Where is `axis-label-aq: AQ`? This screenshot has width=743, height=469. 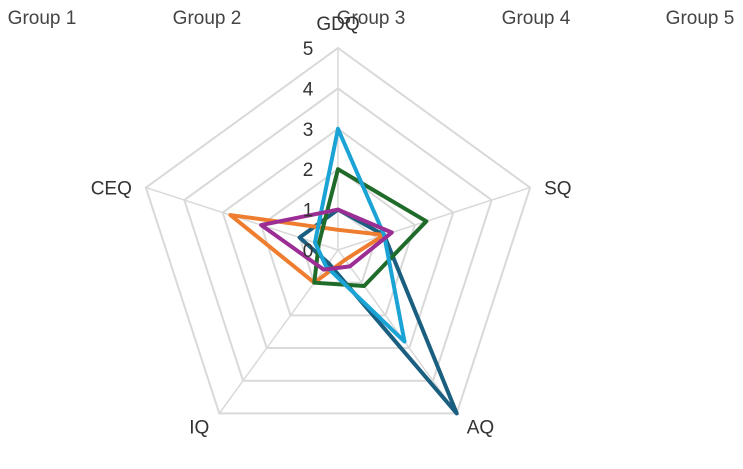
axis-label-aq: AQ is located at coordinates (480, 427).